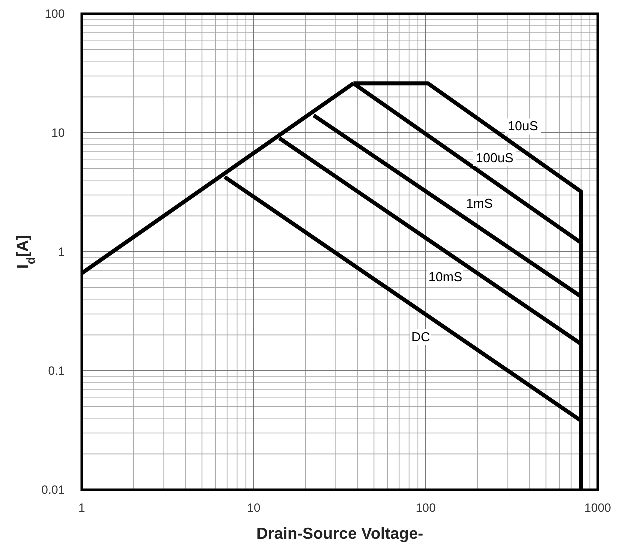 Image resolution: width=625 pixels, height=551 pixels. What do you see at coordinates (59, 133) in the screenshot?
I see `y-tick-label: 10` at bounding box center [59, 133].